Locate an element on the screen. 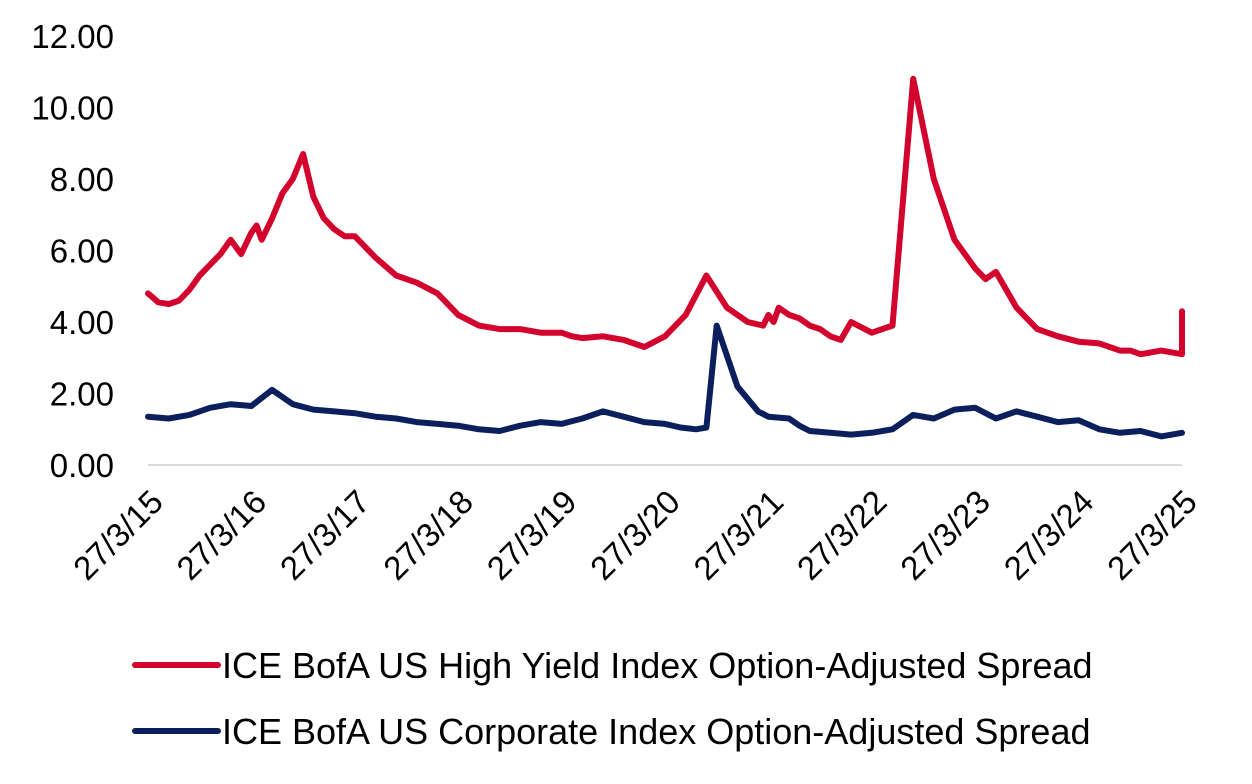 The height and width of the screenshot is (784, 1252). x-tick-label: 27/3/20 is located at coordinates (635, 535).